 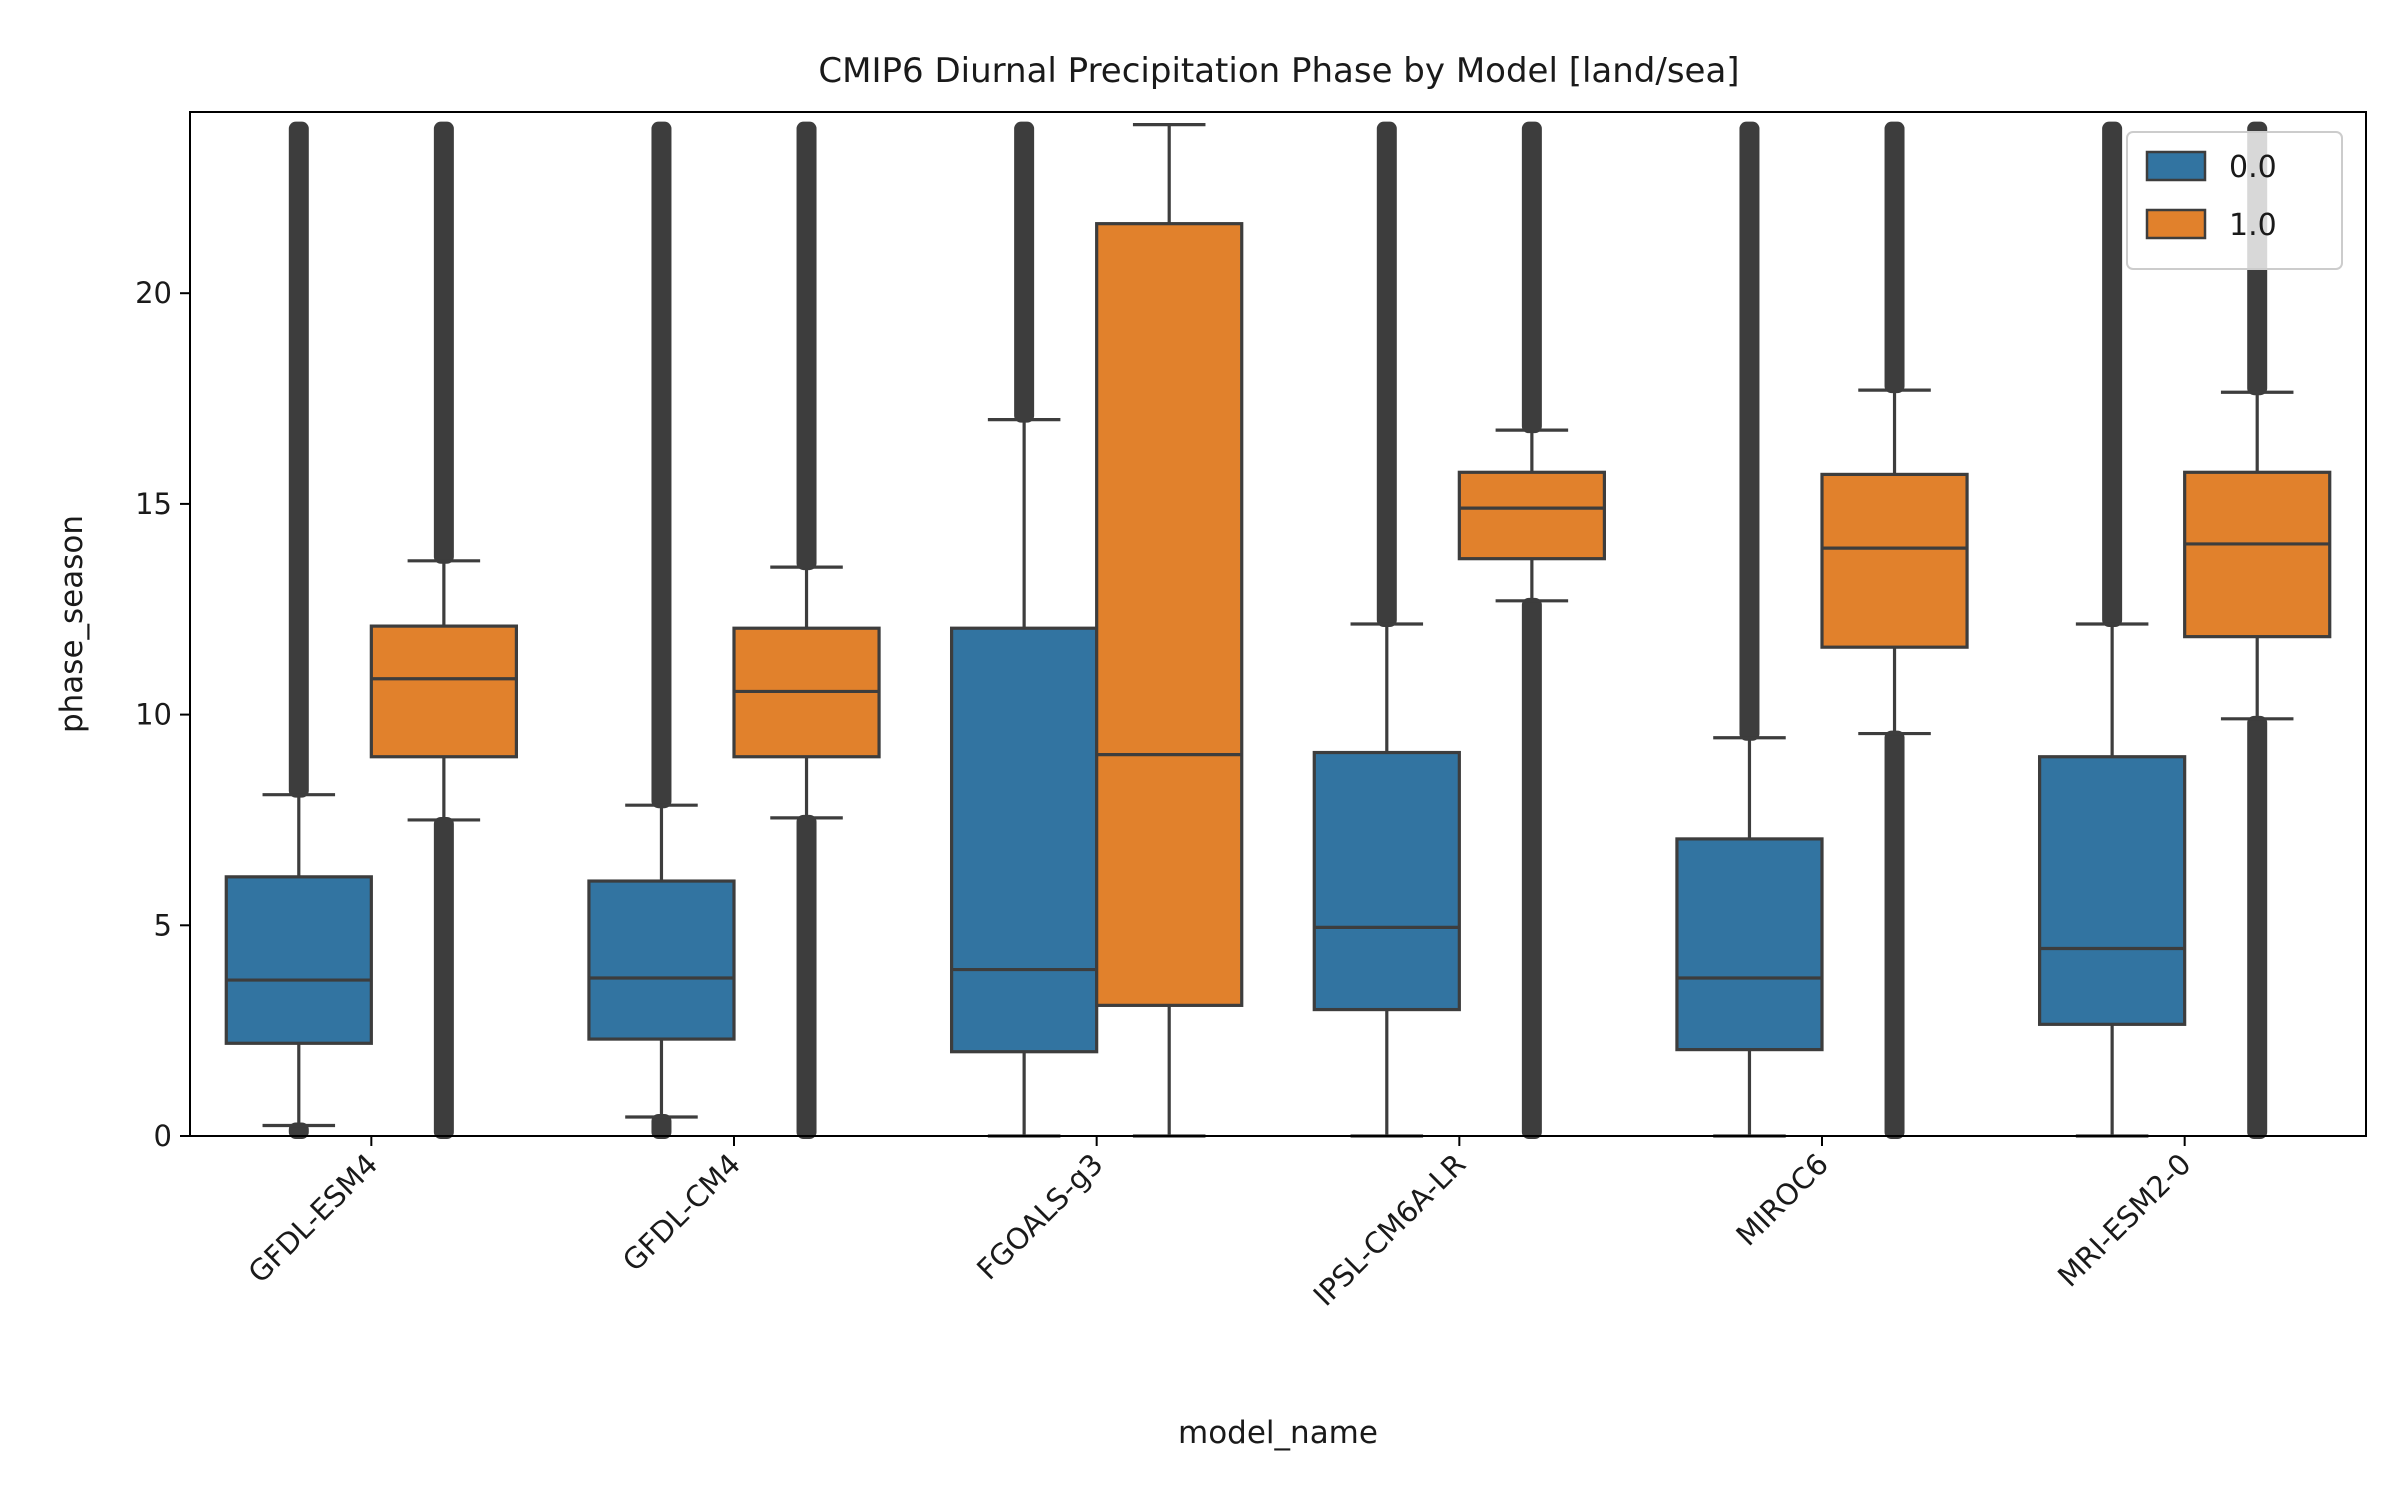 What do you see at coordinates (153, 504) in the screenshot?
I see `y-tick-label: 15` at bounding box center [153, 504].